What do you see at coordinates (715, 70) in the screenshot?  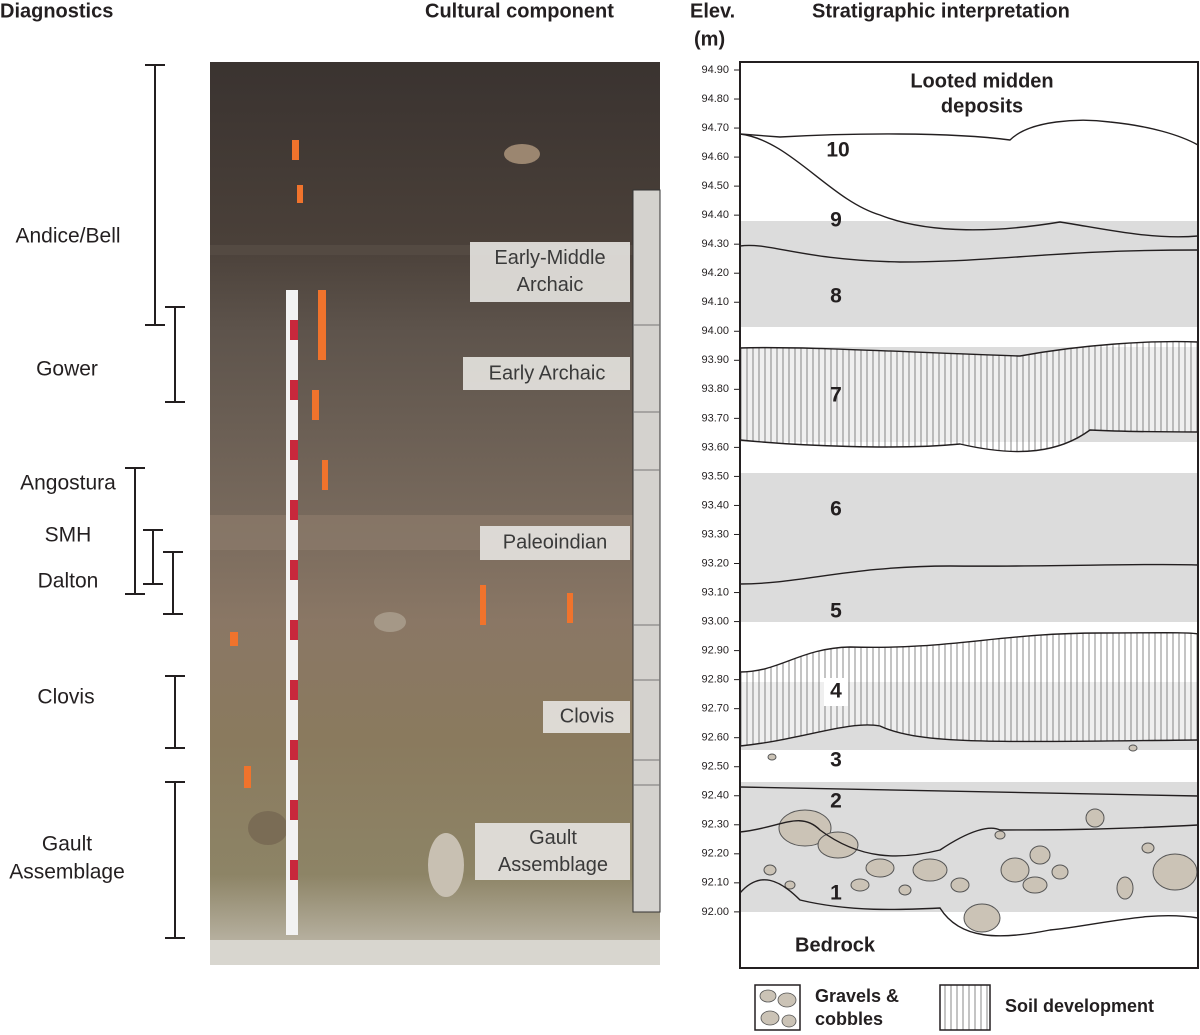 I see `elevation-tick-label: 94.90` at bounding box center [715, 70].